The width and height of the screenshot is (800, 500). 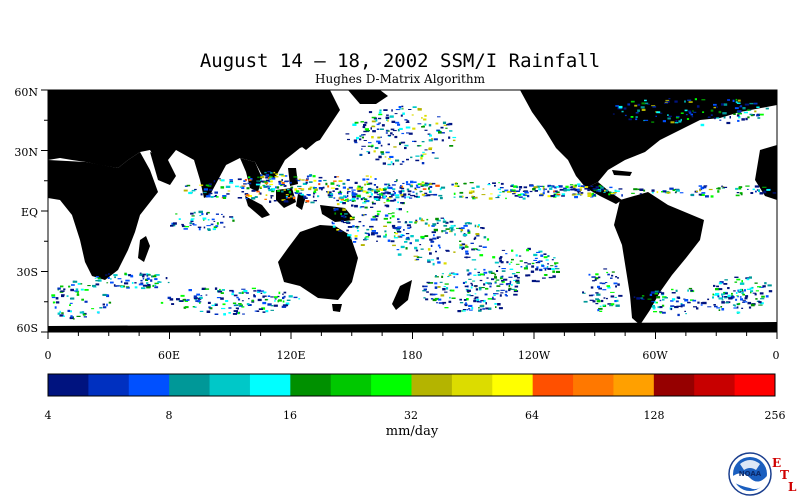 What do you see at coordinates (190, 385) in the screenshot?
I see `colorbar-segment` at bounding box center [190, 385].